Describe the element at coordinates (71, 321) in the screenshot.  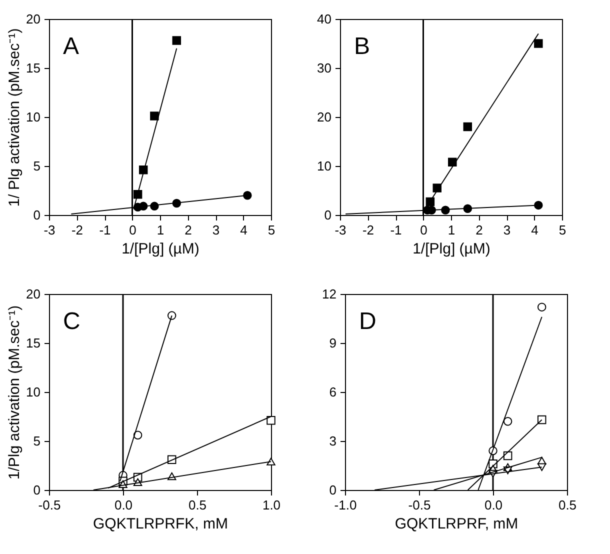
I see `annotation: C` at that location.